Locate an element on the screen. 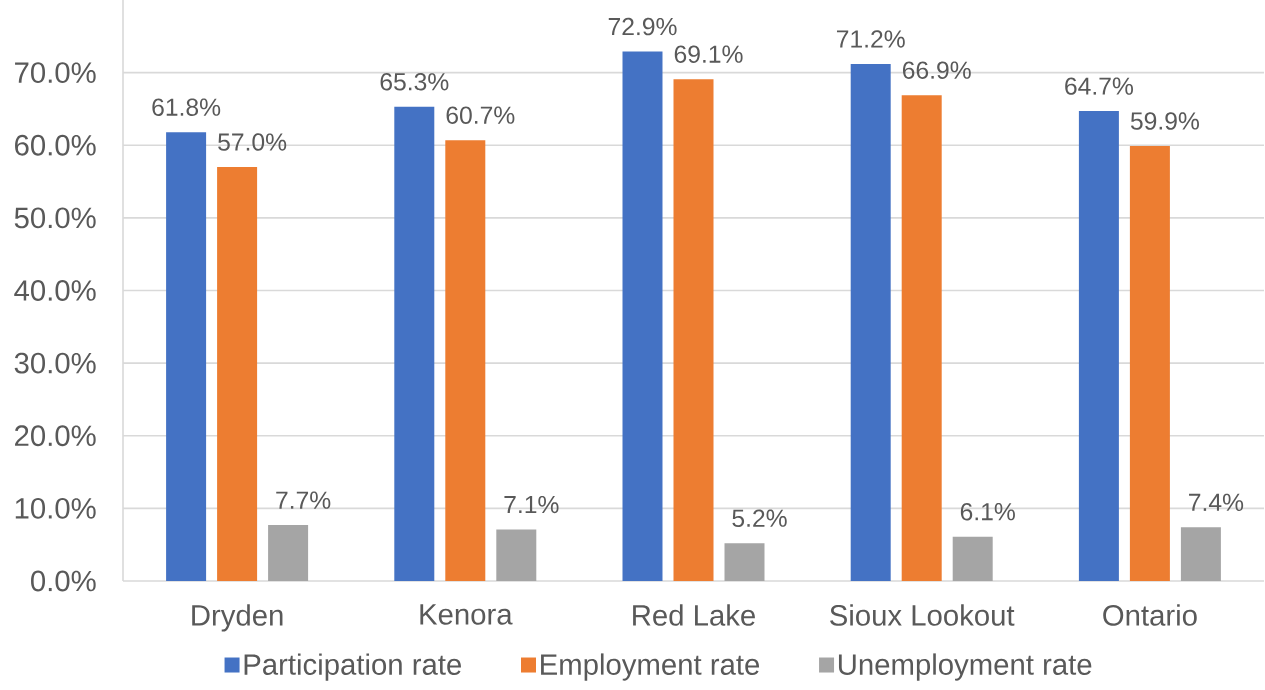  data-label: 57.0% is located at coordinates (252, 142).